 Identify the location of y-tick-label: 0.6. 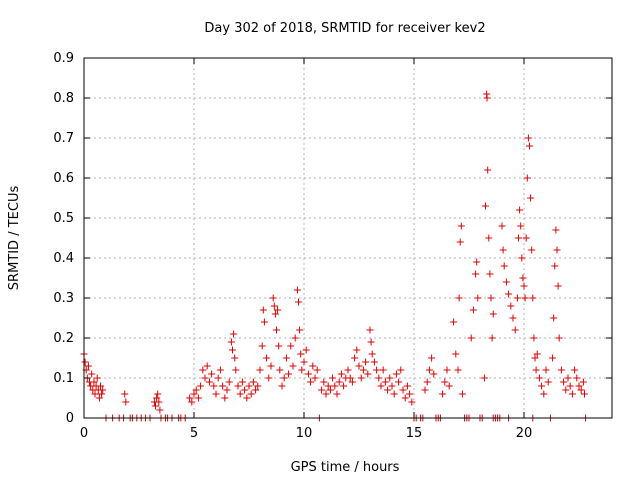
(63, 178).